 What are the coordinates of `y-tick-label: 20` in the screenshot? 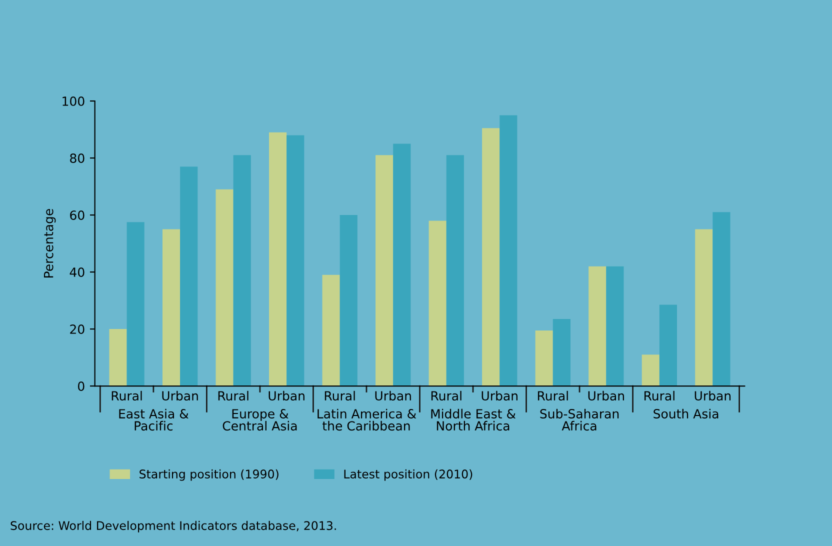 It's located at (77, 329).